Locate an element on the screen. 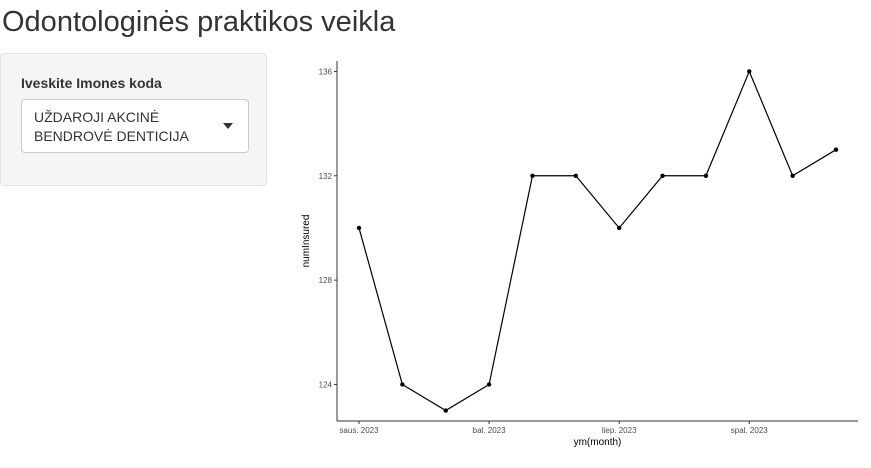 This screenshot has width=871, height=468. y-tick-label: 124 is located at coordinates (326, 384).